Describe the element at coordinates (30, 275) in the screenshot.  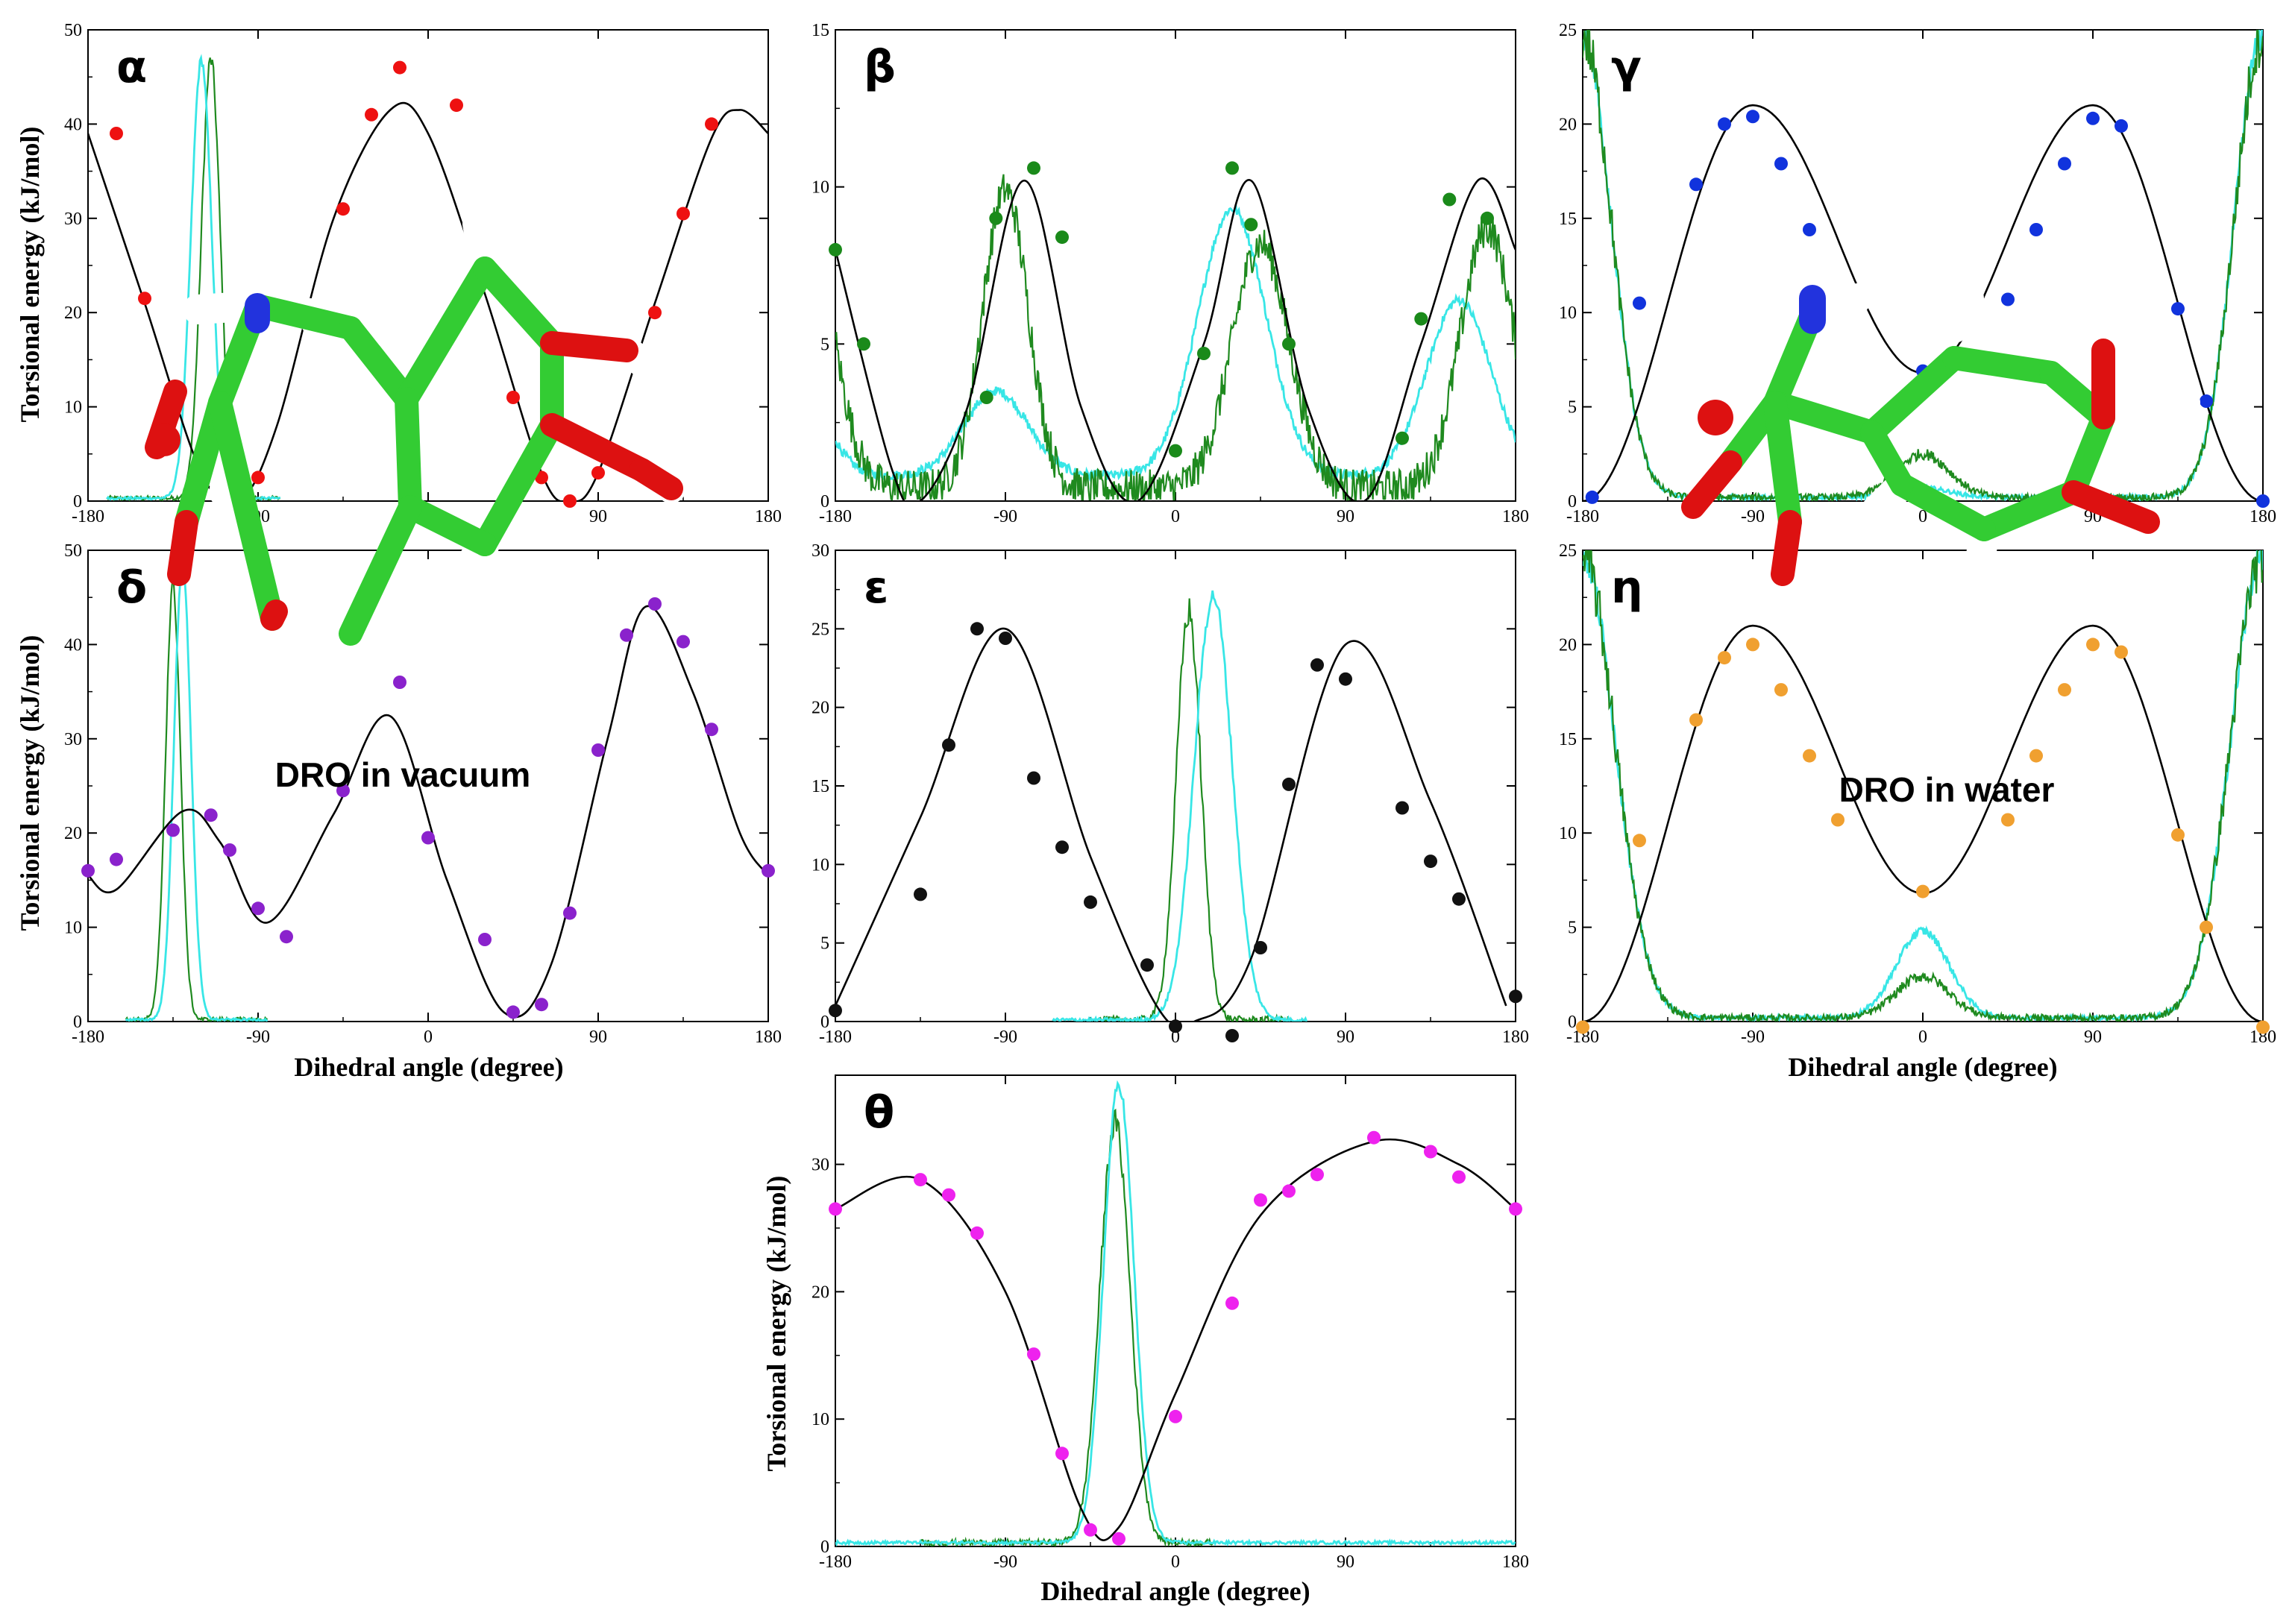
I see `y-axis-label-top-row: Torsional energy (kJ/mol)` at that location.